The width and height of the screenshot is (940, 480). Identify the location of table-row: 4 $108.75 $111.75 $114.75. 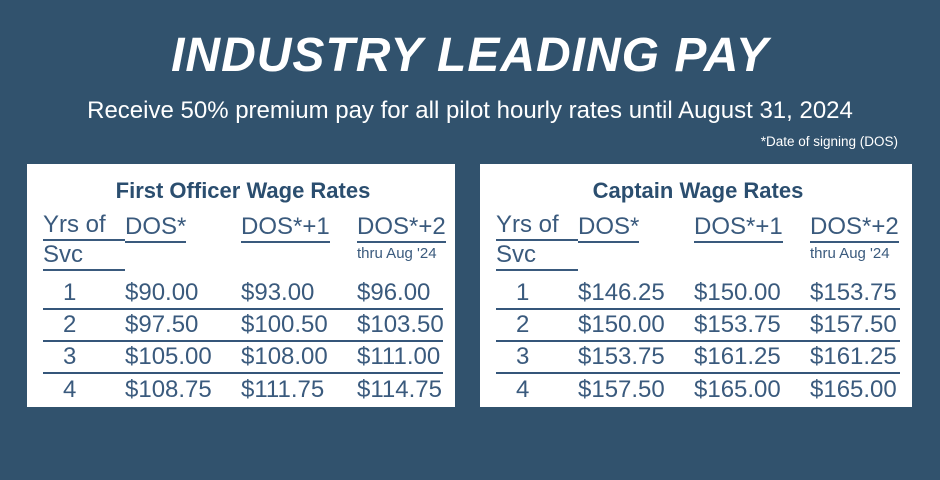
(243, 390).